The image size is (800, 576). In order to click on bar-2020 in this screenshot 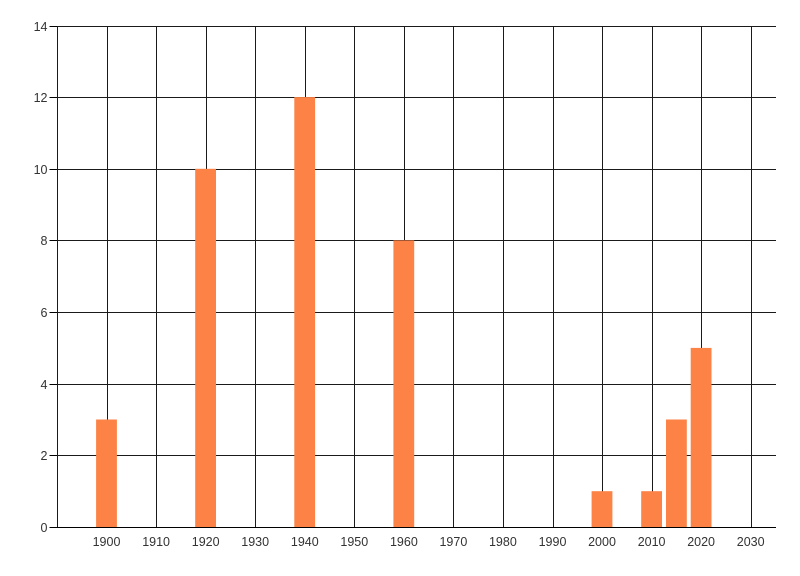, I will do `click(701, 437)`.